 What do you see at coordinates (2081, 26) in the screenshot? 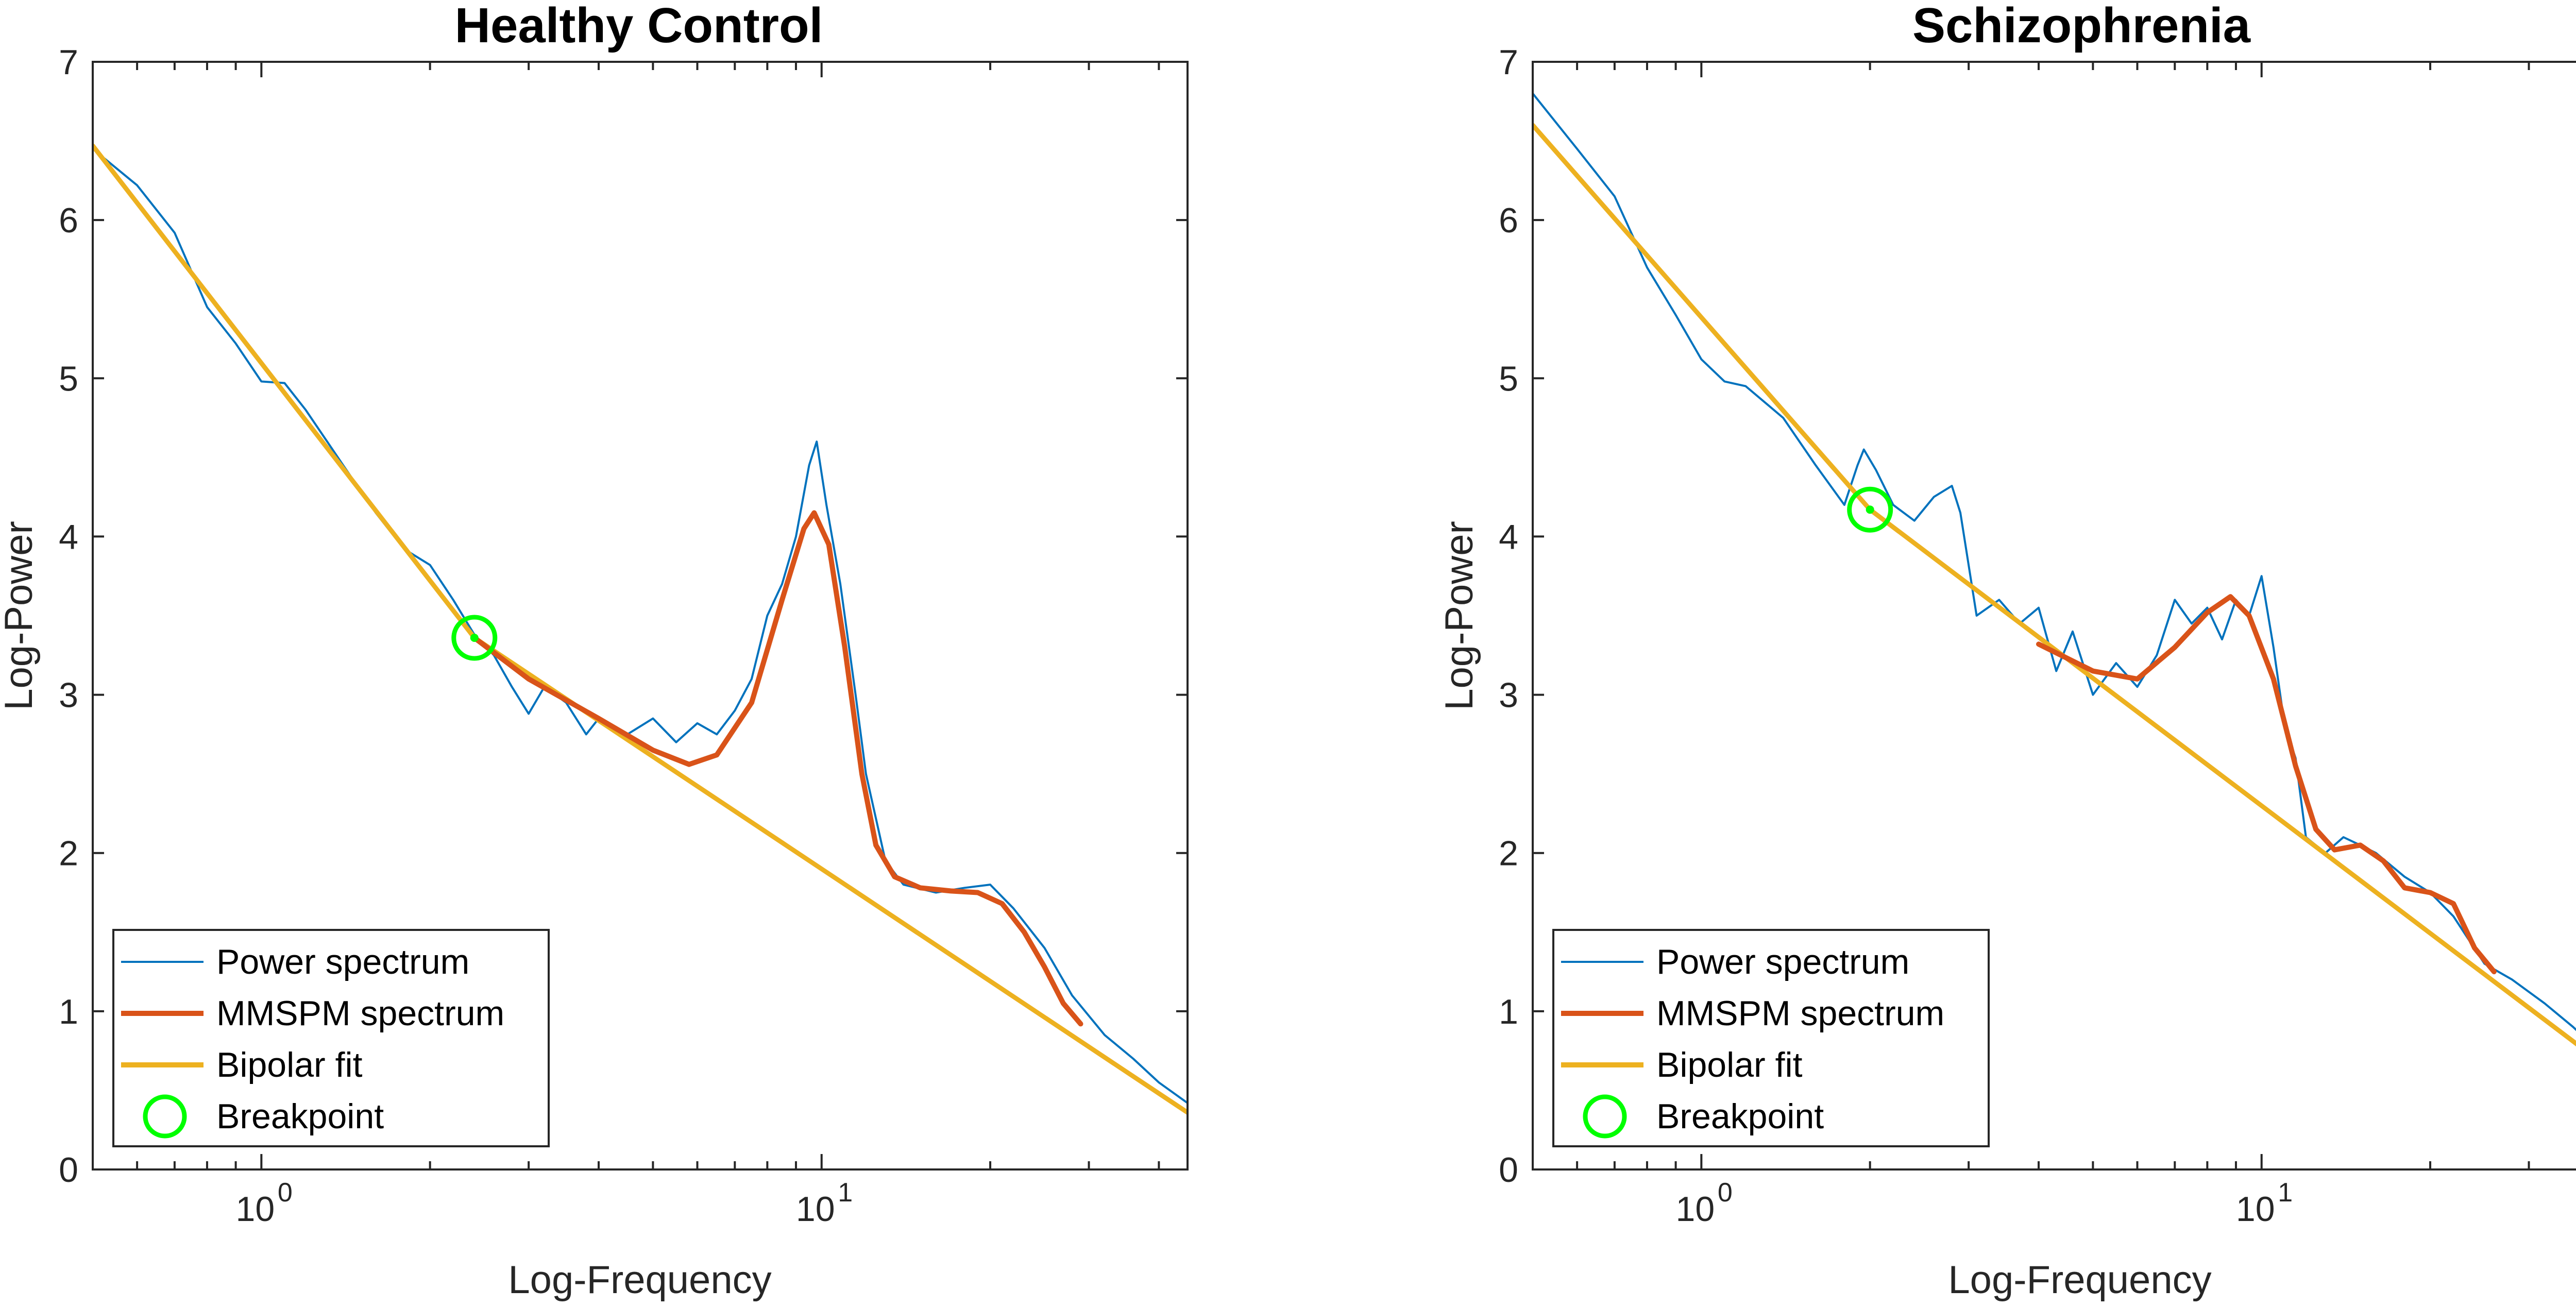
I see `chart-title: Schizophrenia` at bounding box center [2081, 26].